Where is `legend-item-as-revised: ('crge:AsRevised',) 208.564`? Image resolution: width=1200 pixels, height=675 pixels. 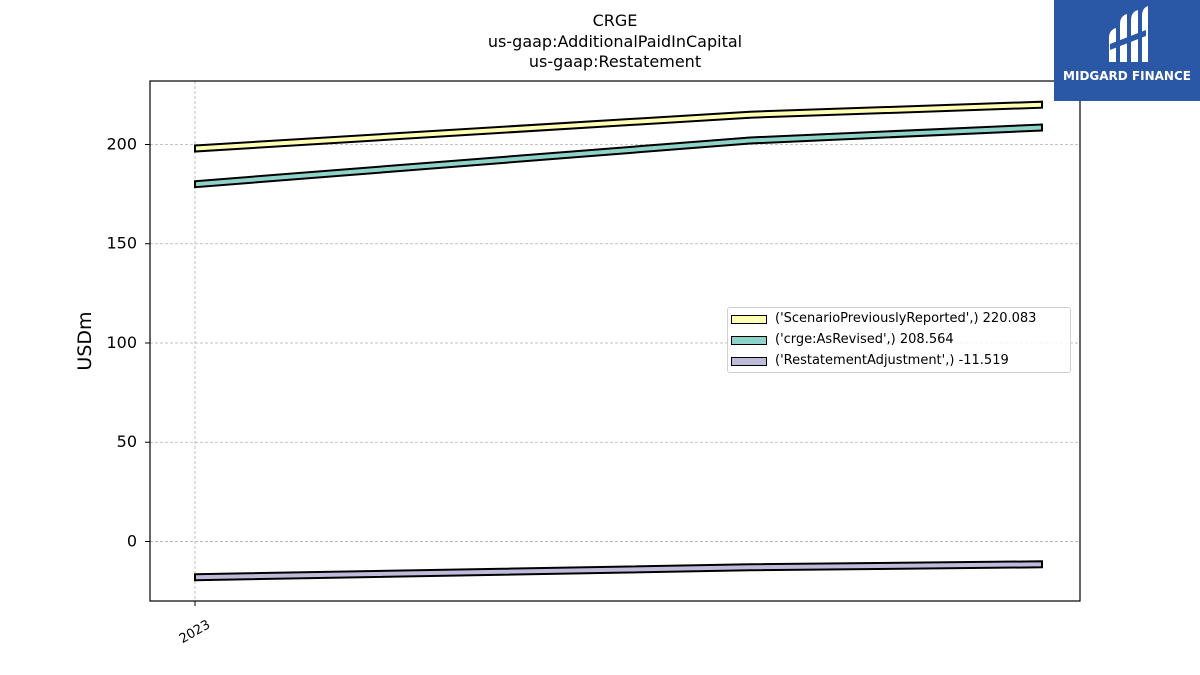 legend-item-as-revised: ('crge:AsRevised',) 208.564 is located at coordinates (899, 340).